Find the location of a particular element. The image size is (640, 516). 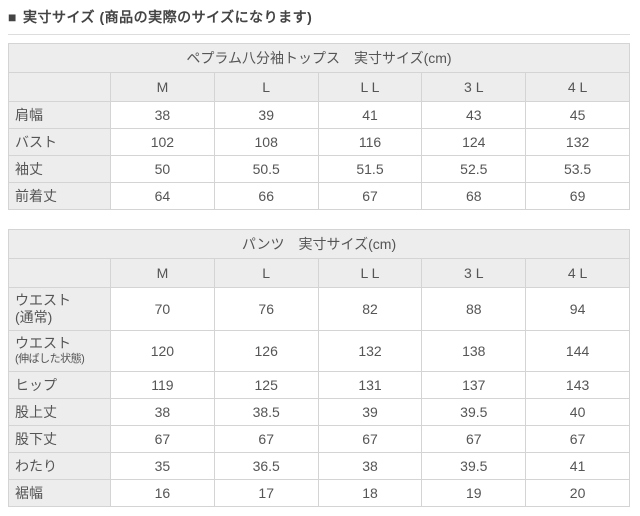

row-label: わたり is located at coordinates (59, 466).